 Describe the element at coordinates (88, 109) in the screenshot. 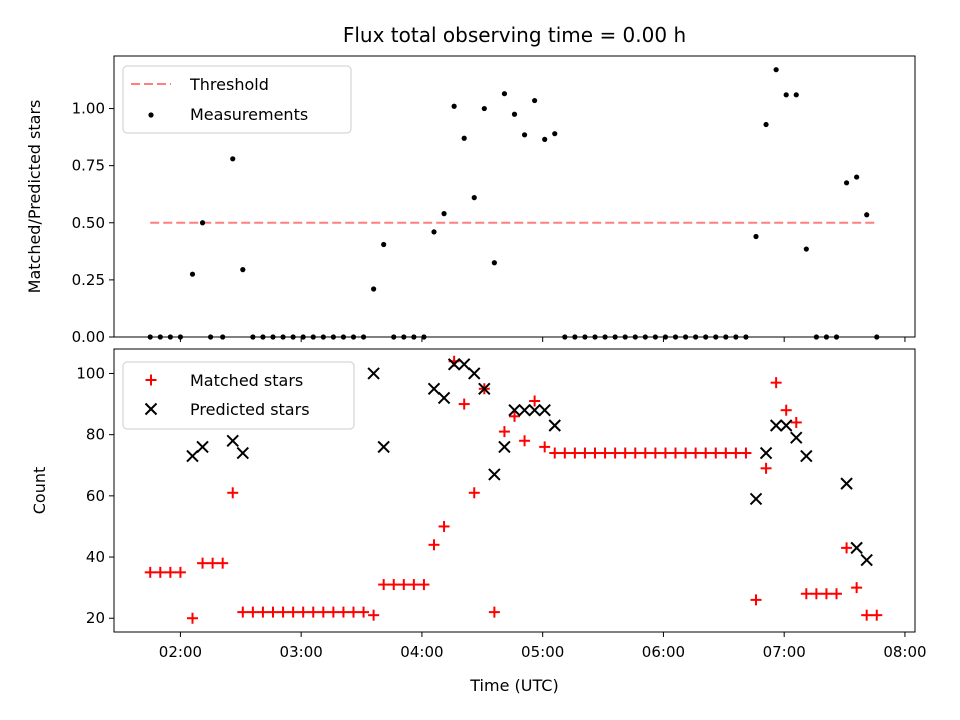

I see `top-y-tick-label: 1.00` at that location.